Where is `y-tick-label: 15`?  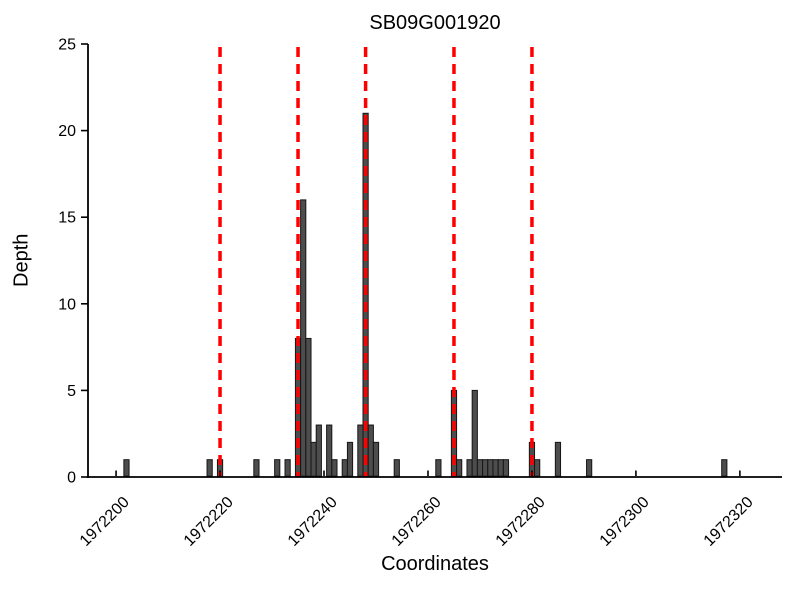
y-tick-label: 15 is located at coordinates (67, 218).